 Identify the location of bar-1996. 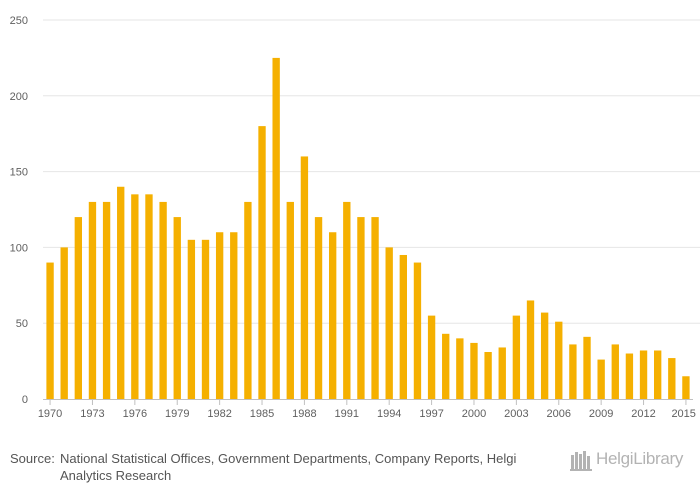
(417, 330).